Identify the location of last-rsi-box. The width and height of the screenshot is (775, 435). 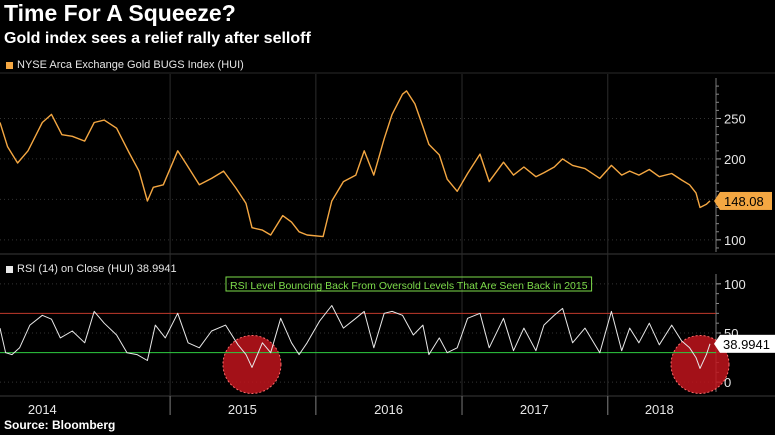
(747, 343).